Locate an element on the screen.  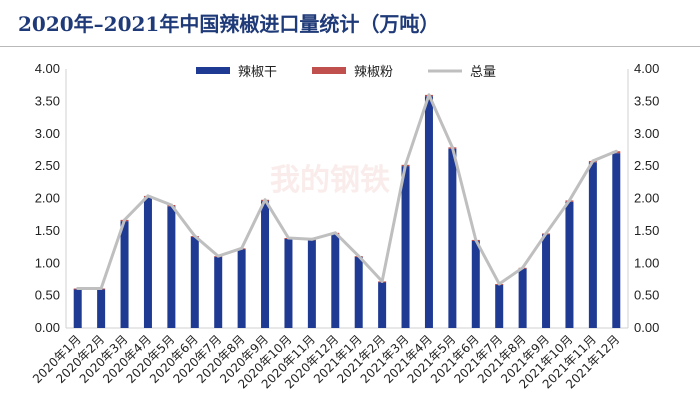
legend-item-total: 总量 is located at coordinates (462, 72).